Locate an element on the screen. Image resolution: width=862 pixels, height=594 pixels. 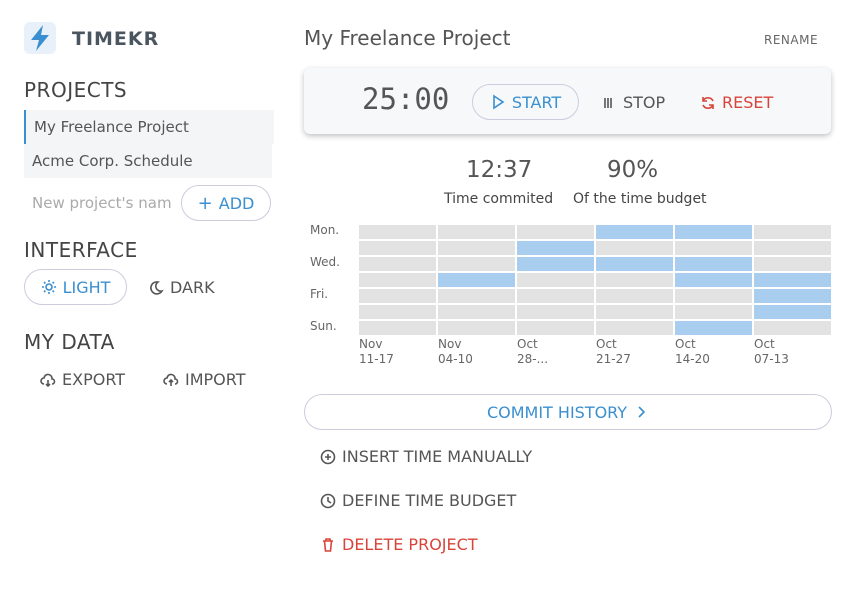
new-project-input: New project's nam is located at coordinates (102, 203).